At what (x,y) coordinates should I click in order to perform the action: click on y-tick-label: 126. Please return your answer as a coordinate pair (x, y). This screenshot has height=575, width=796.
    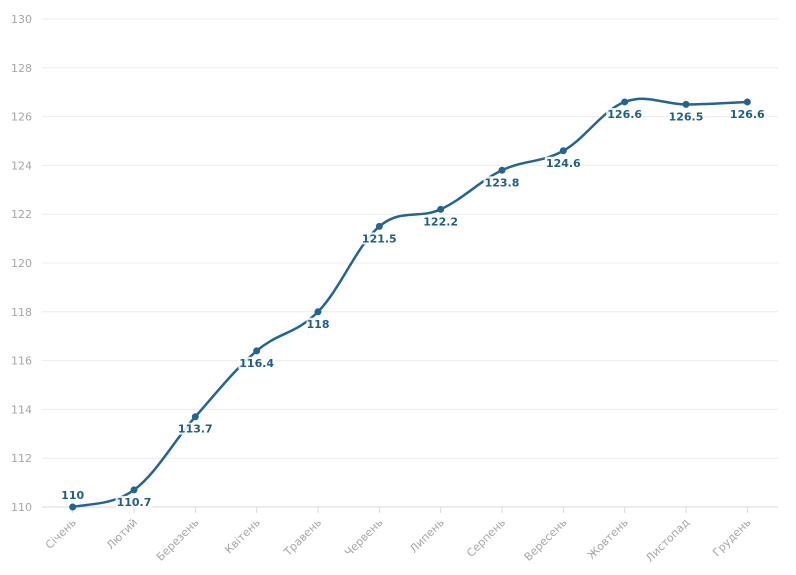
    Looking at the image, I should click on (21, 117).